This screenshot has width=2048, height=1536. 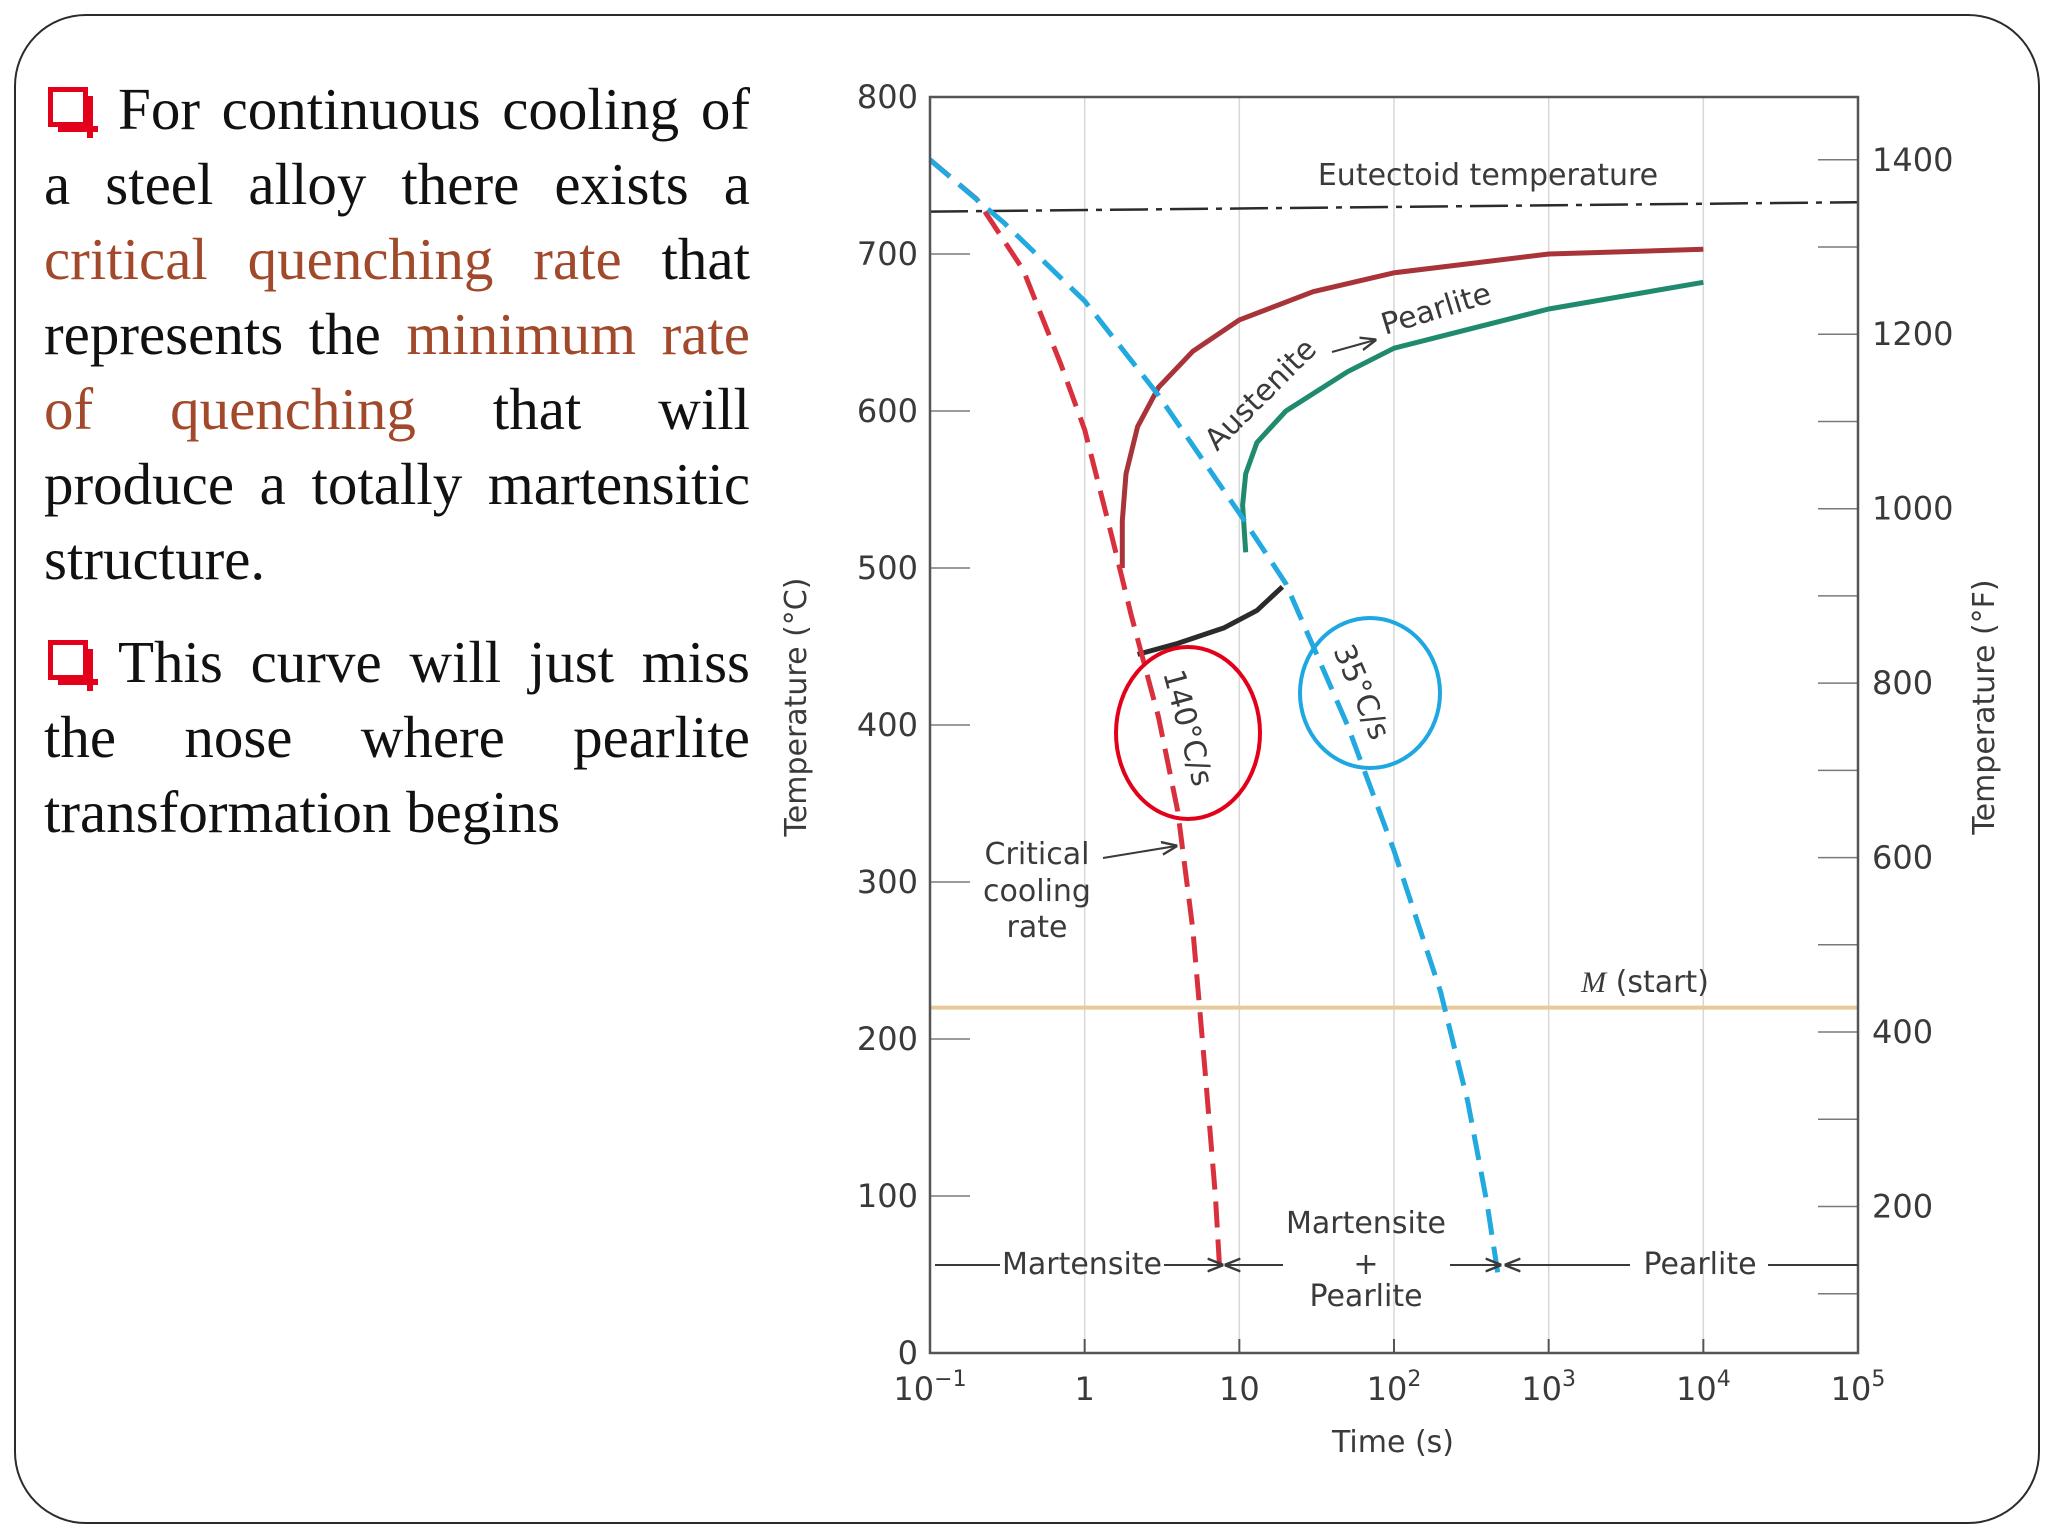 What do you see at coordinates (1365, 1264) in the screenshot?
I see `region-mix-line2: +` at bounding box center [1365, 1264].